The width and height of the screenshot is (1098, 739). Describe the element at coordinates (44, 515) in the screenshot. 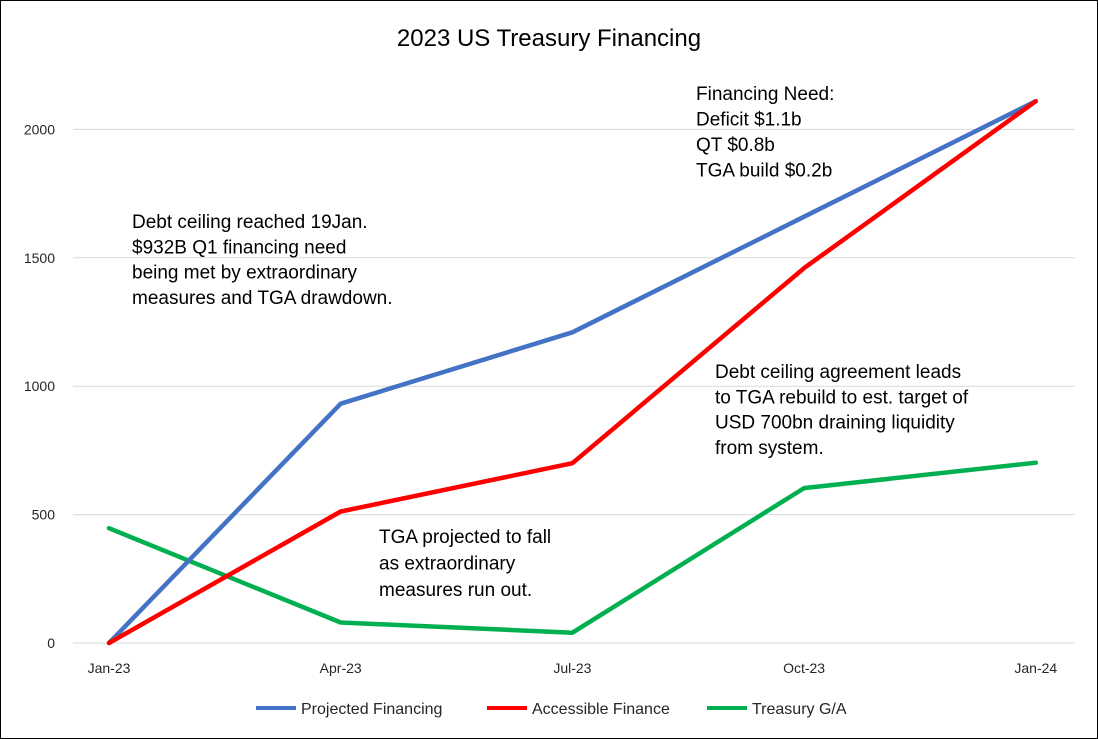

I see `y-tick-label: 500` at that location.